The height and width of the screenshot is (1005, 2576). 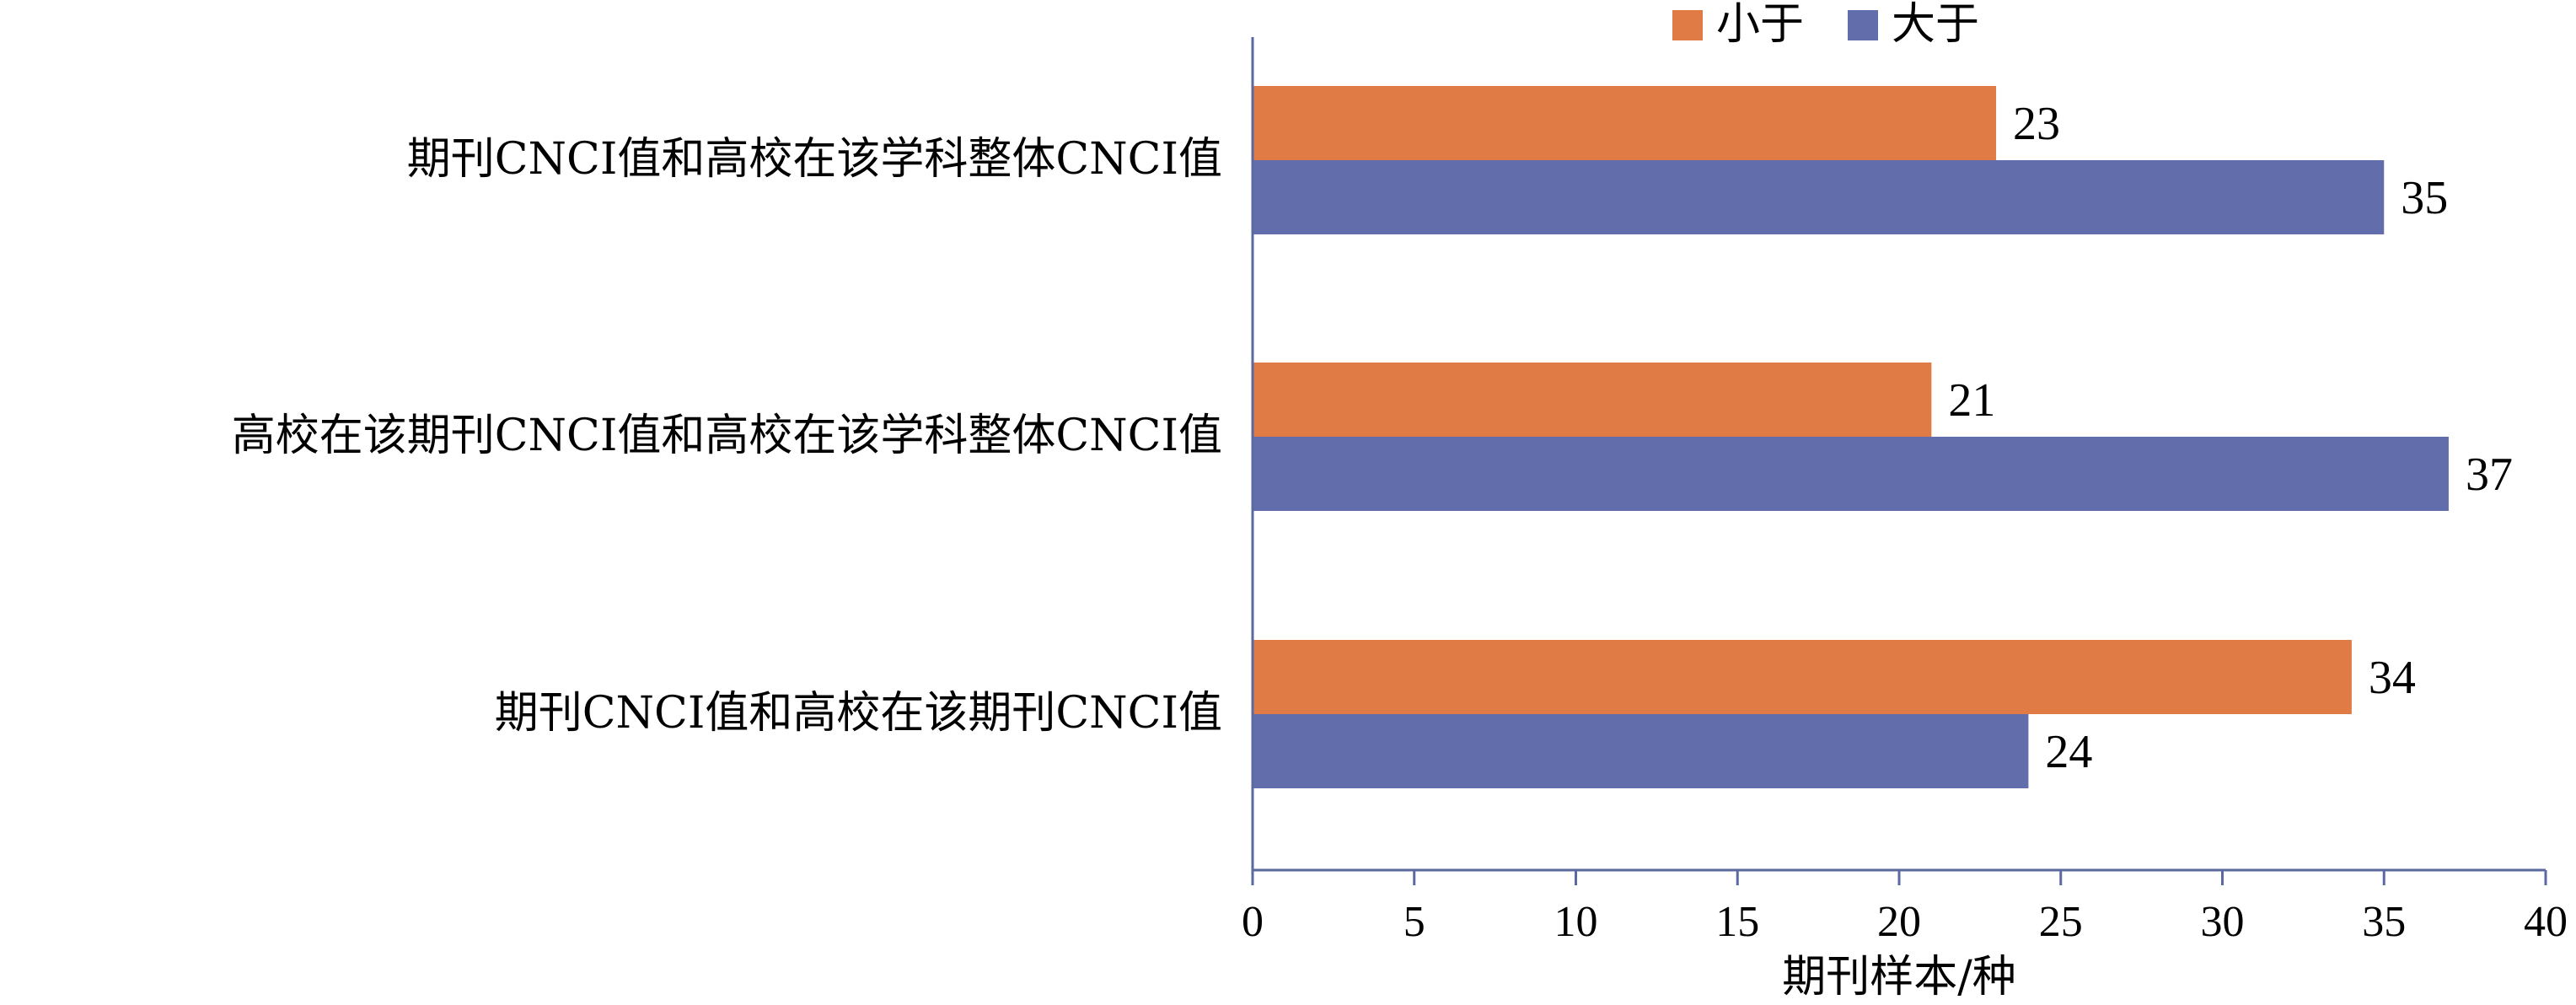 I want to click on x-tick-label-15: 15, so click(x=1737, y=922).